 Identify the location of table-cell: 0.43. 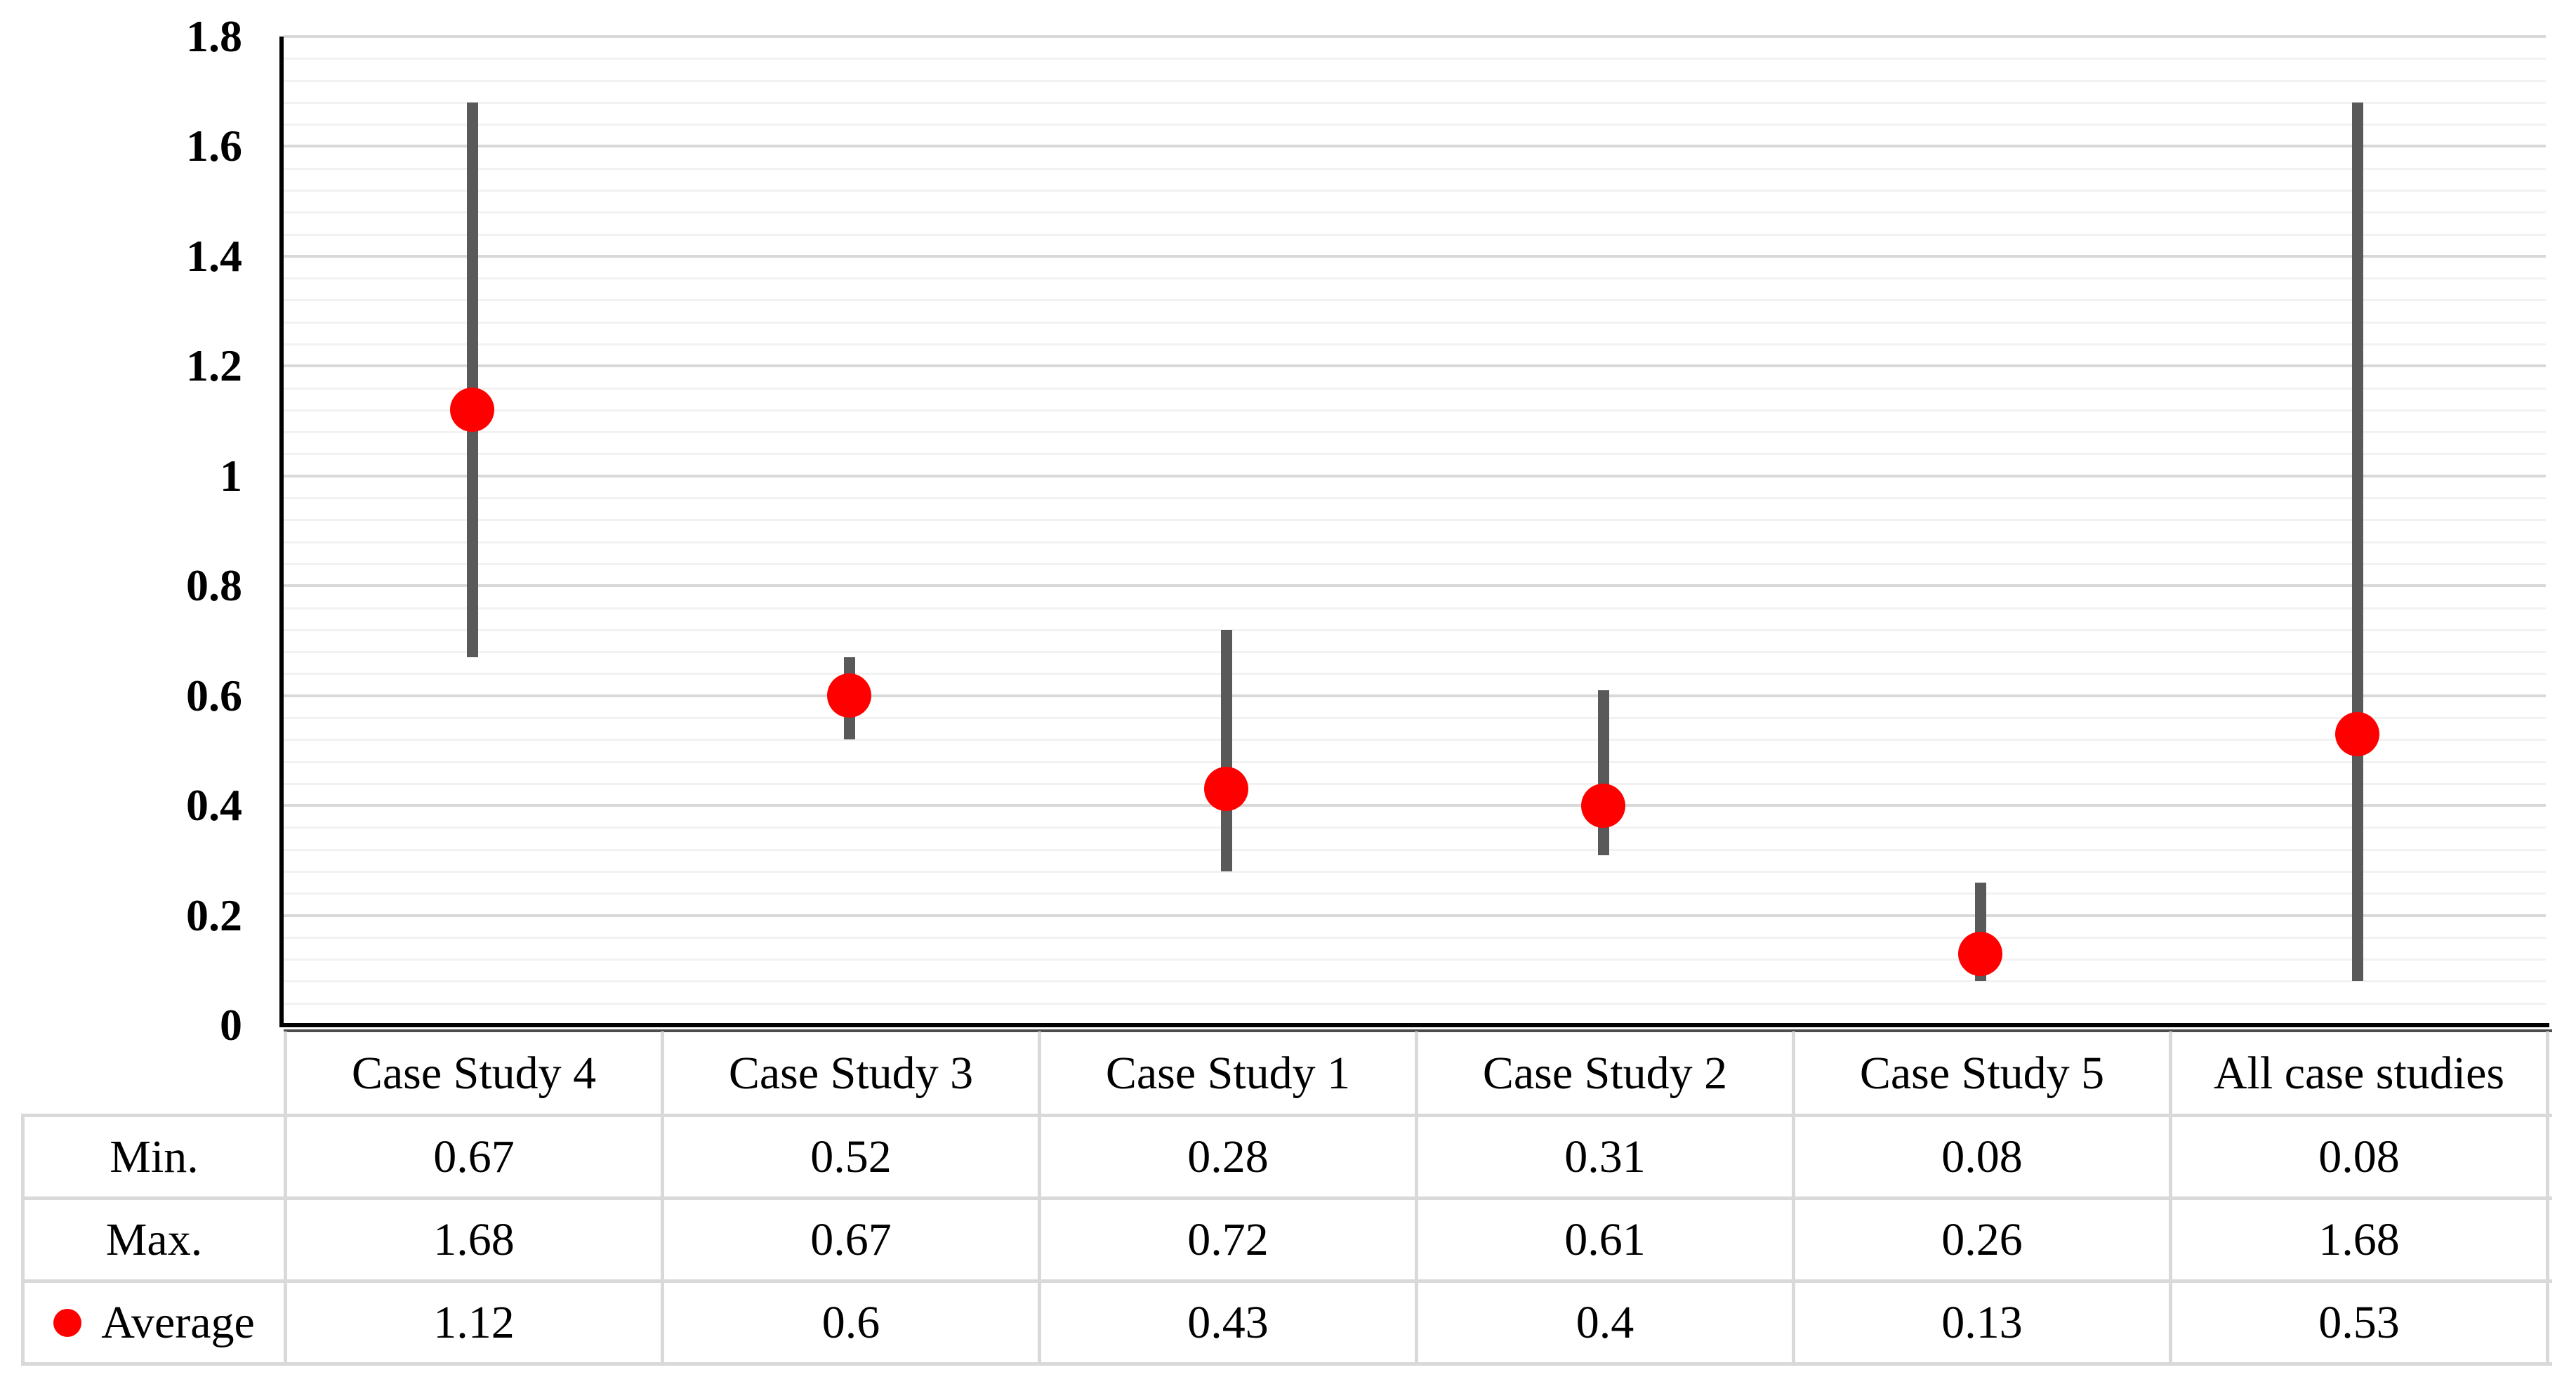
(1228, 1322).